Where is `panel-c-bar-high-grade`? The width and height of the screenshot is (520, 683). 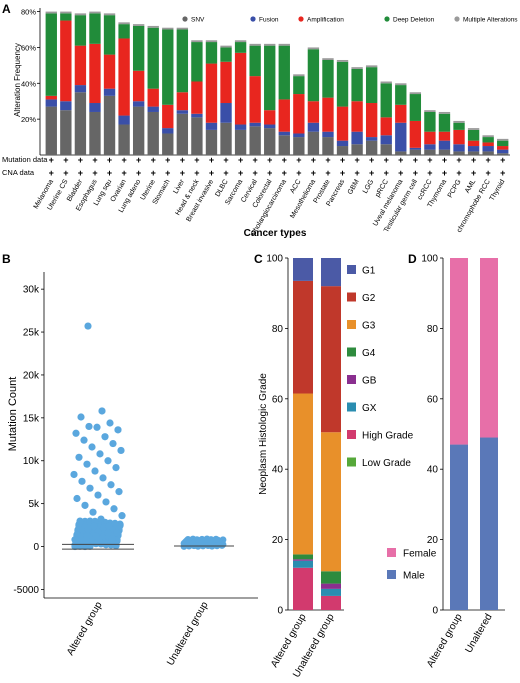
panel-c-bar-high-grade is located at coordinates (331, 602).